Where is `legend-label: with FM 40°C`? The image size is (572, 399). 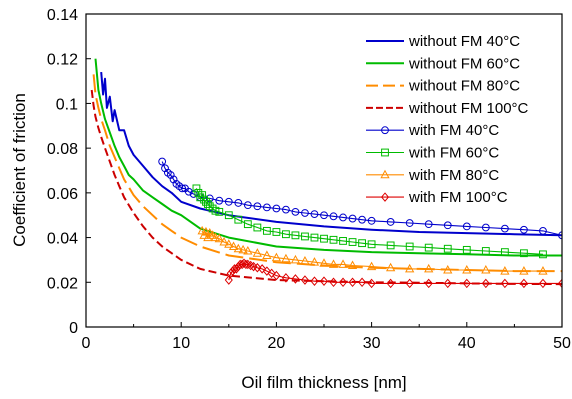
legend-label: with FM 40°C is located at coordinates (453, 130).